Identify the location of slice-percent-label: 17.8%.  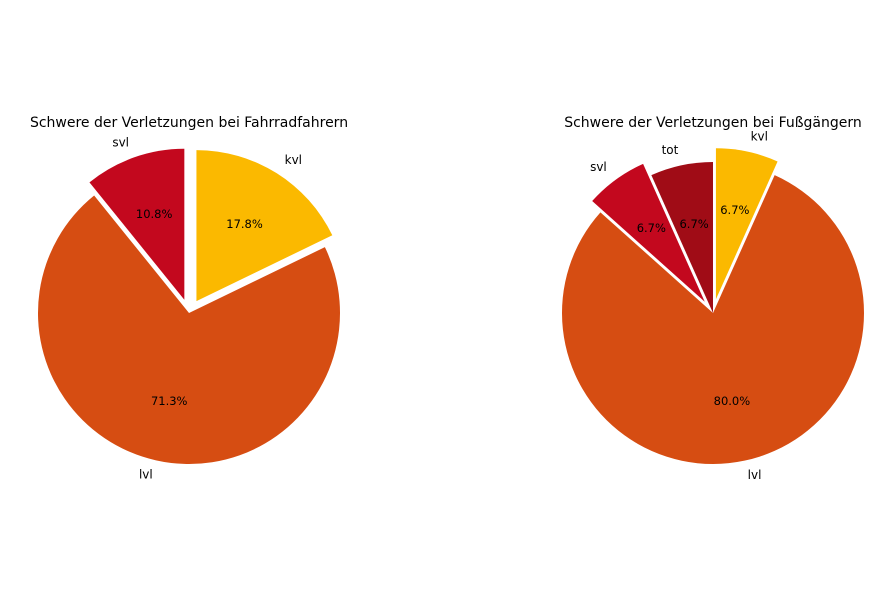
(244, 224).